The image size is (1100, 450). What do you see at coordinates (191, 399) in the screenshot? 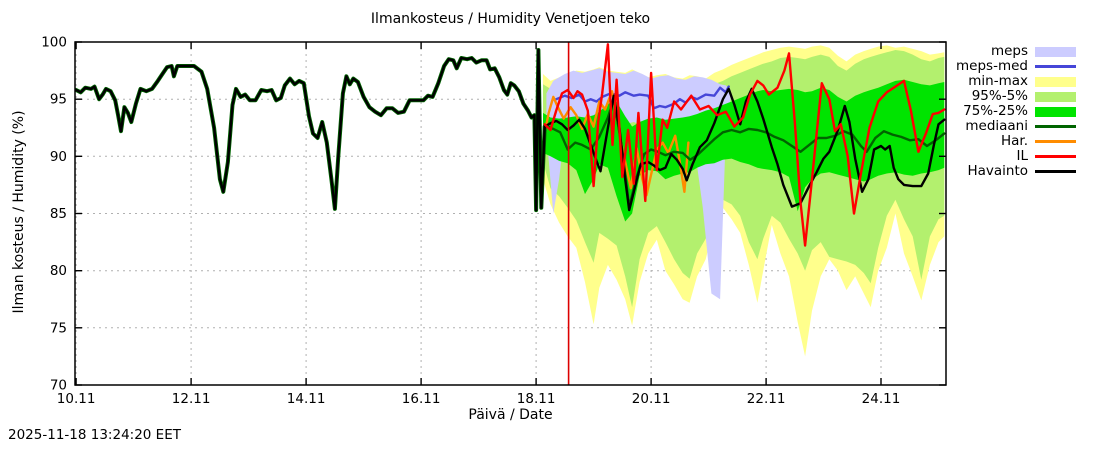
I see `svg-text: 12.11` at bounding box center [191, 399].